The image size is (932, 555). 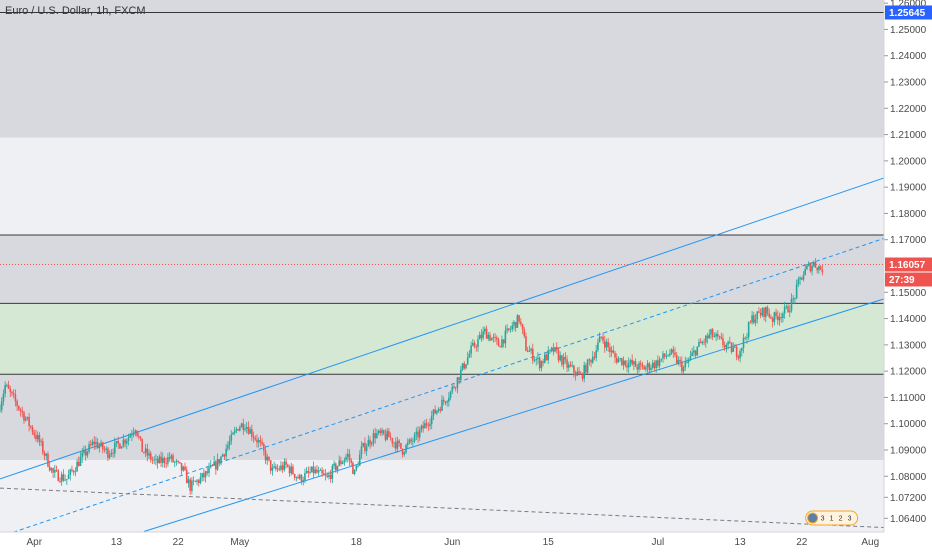 What do you see at coordinates (908, 135) in the screenshot?
I see `price-label: 1.21000` at bounding box center [908, 135].